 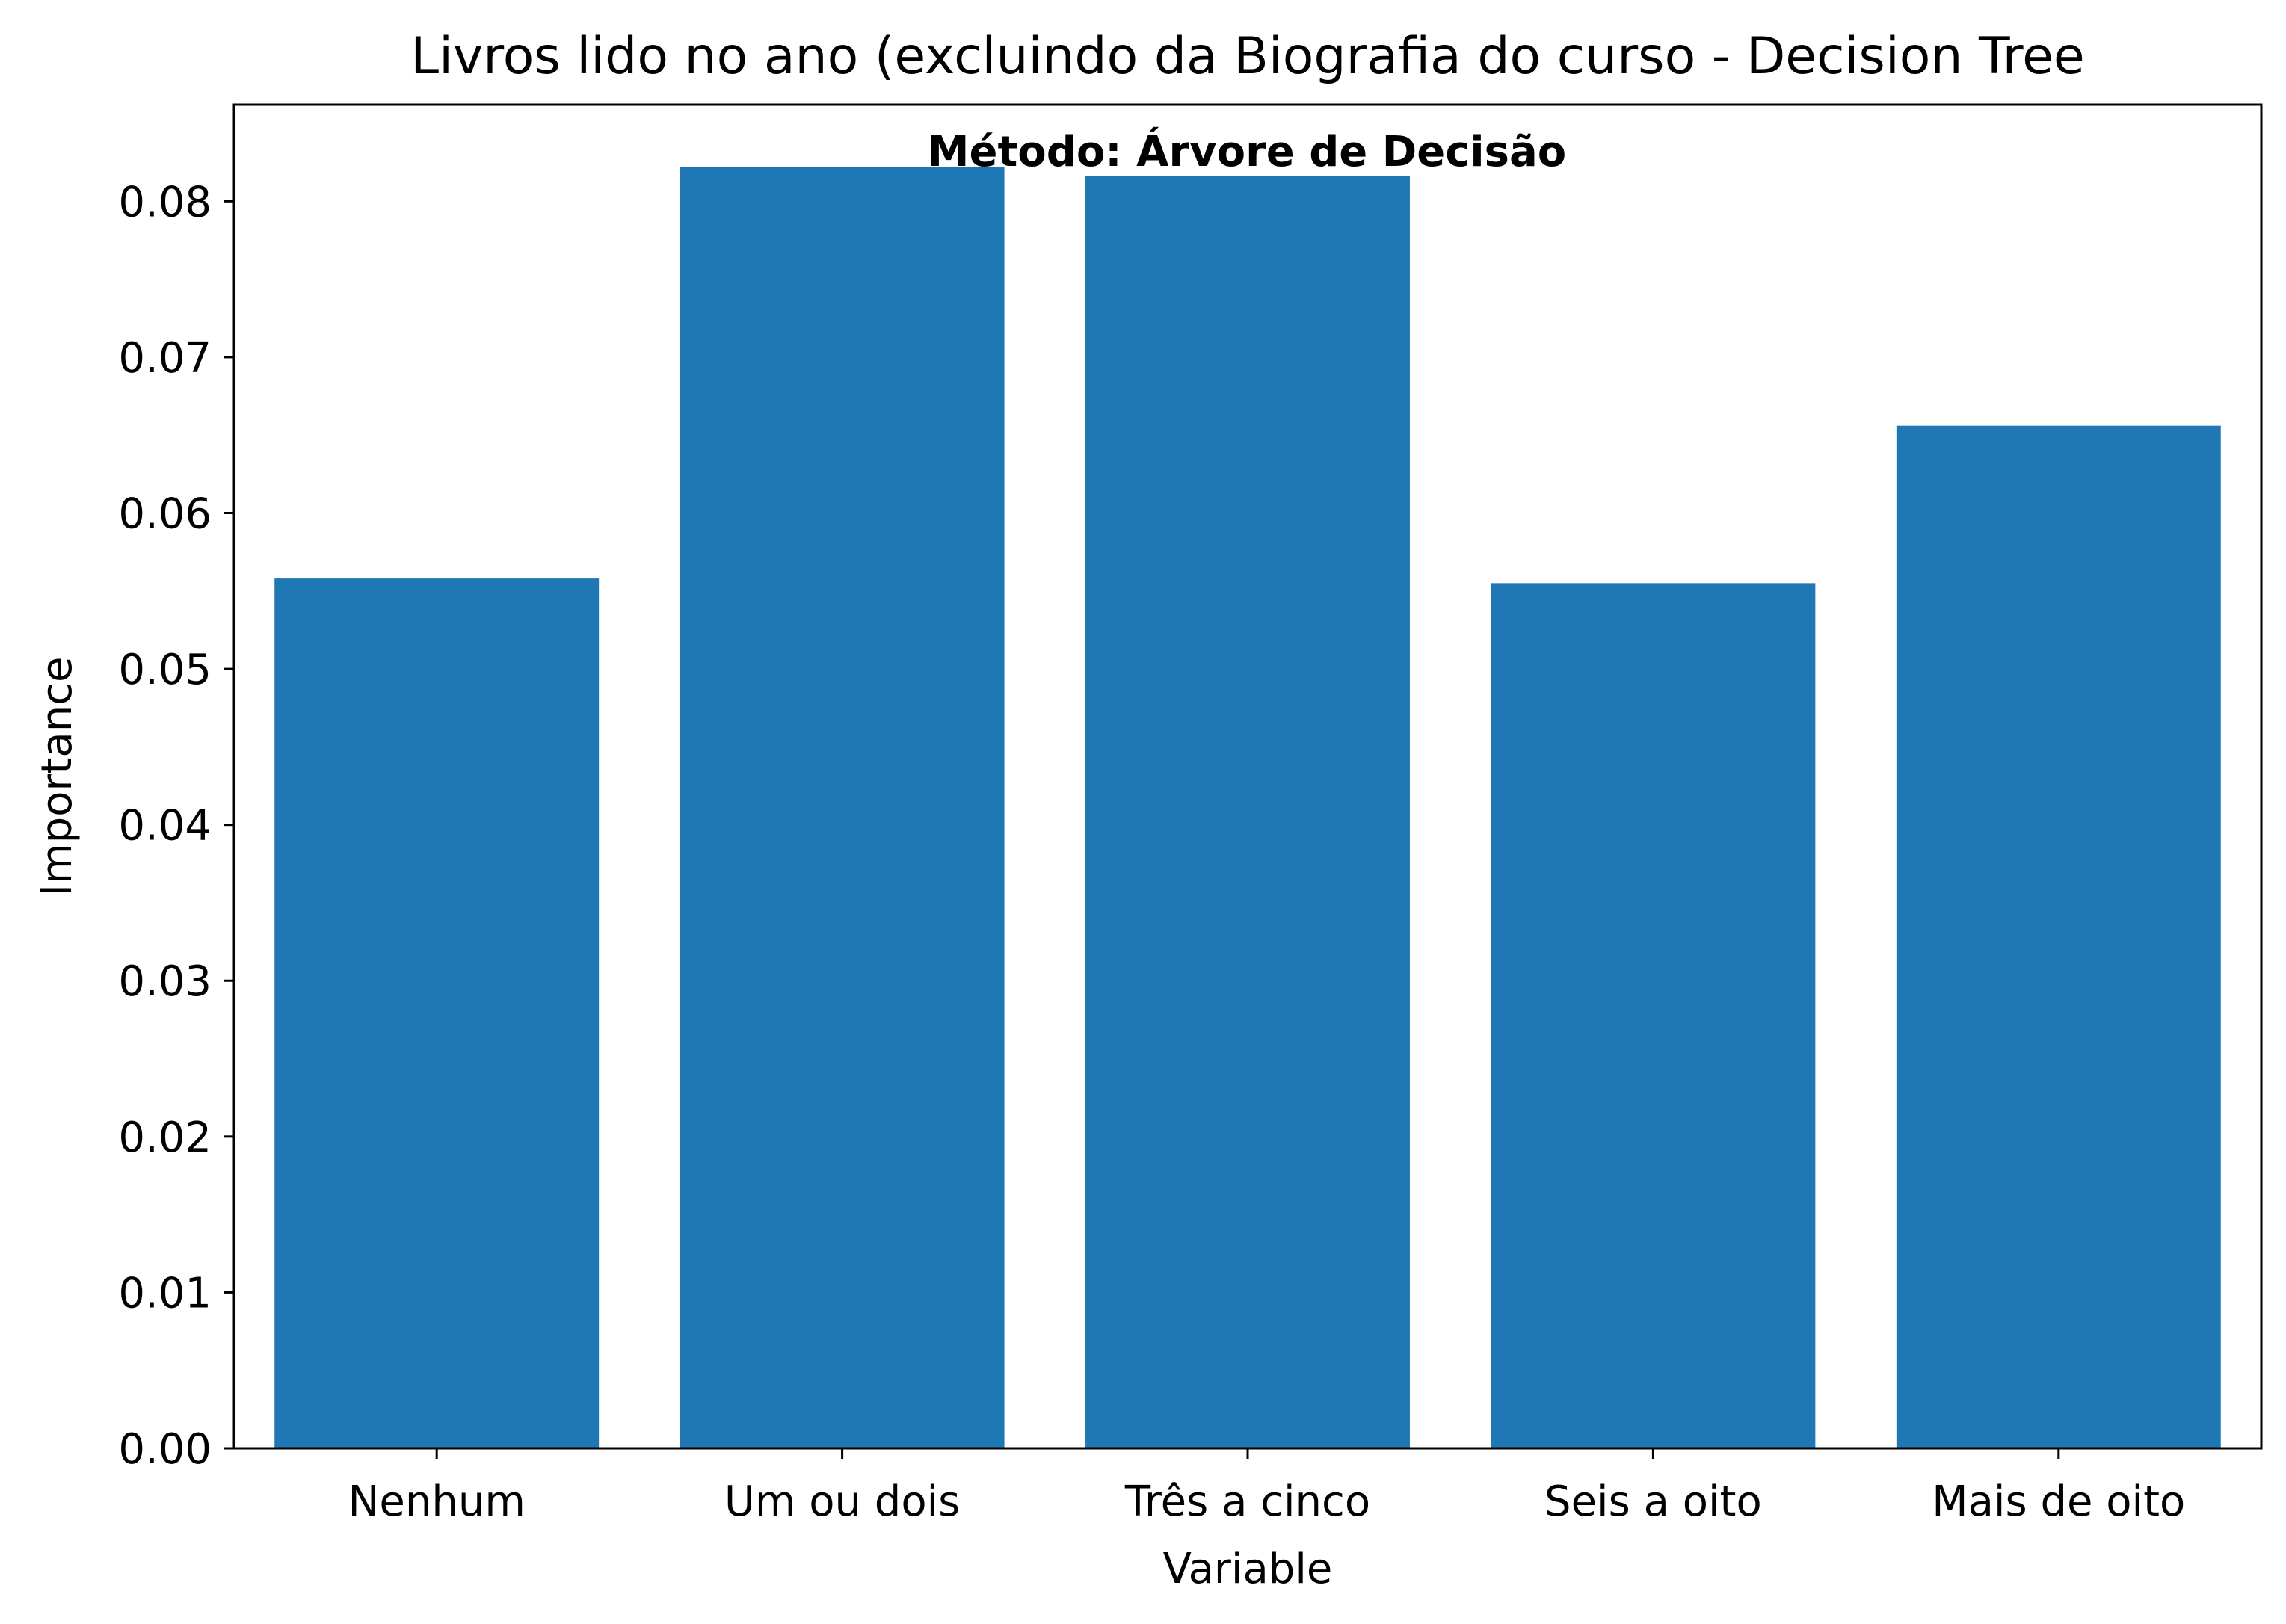 I want to click on y-ticks-group: 0.00 0.01 0.02 0.03 0.04 0.05 0.06 0.07 0.08, so click(x=176, y=826).